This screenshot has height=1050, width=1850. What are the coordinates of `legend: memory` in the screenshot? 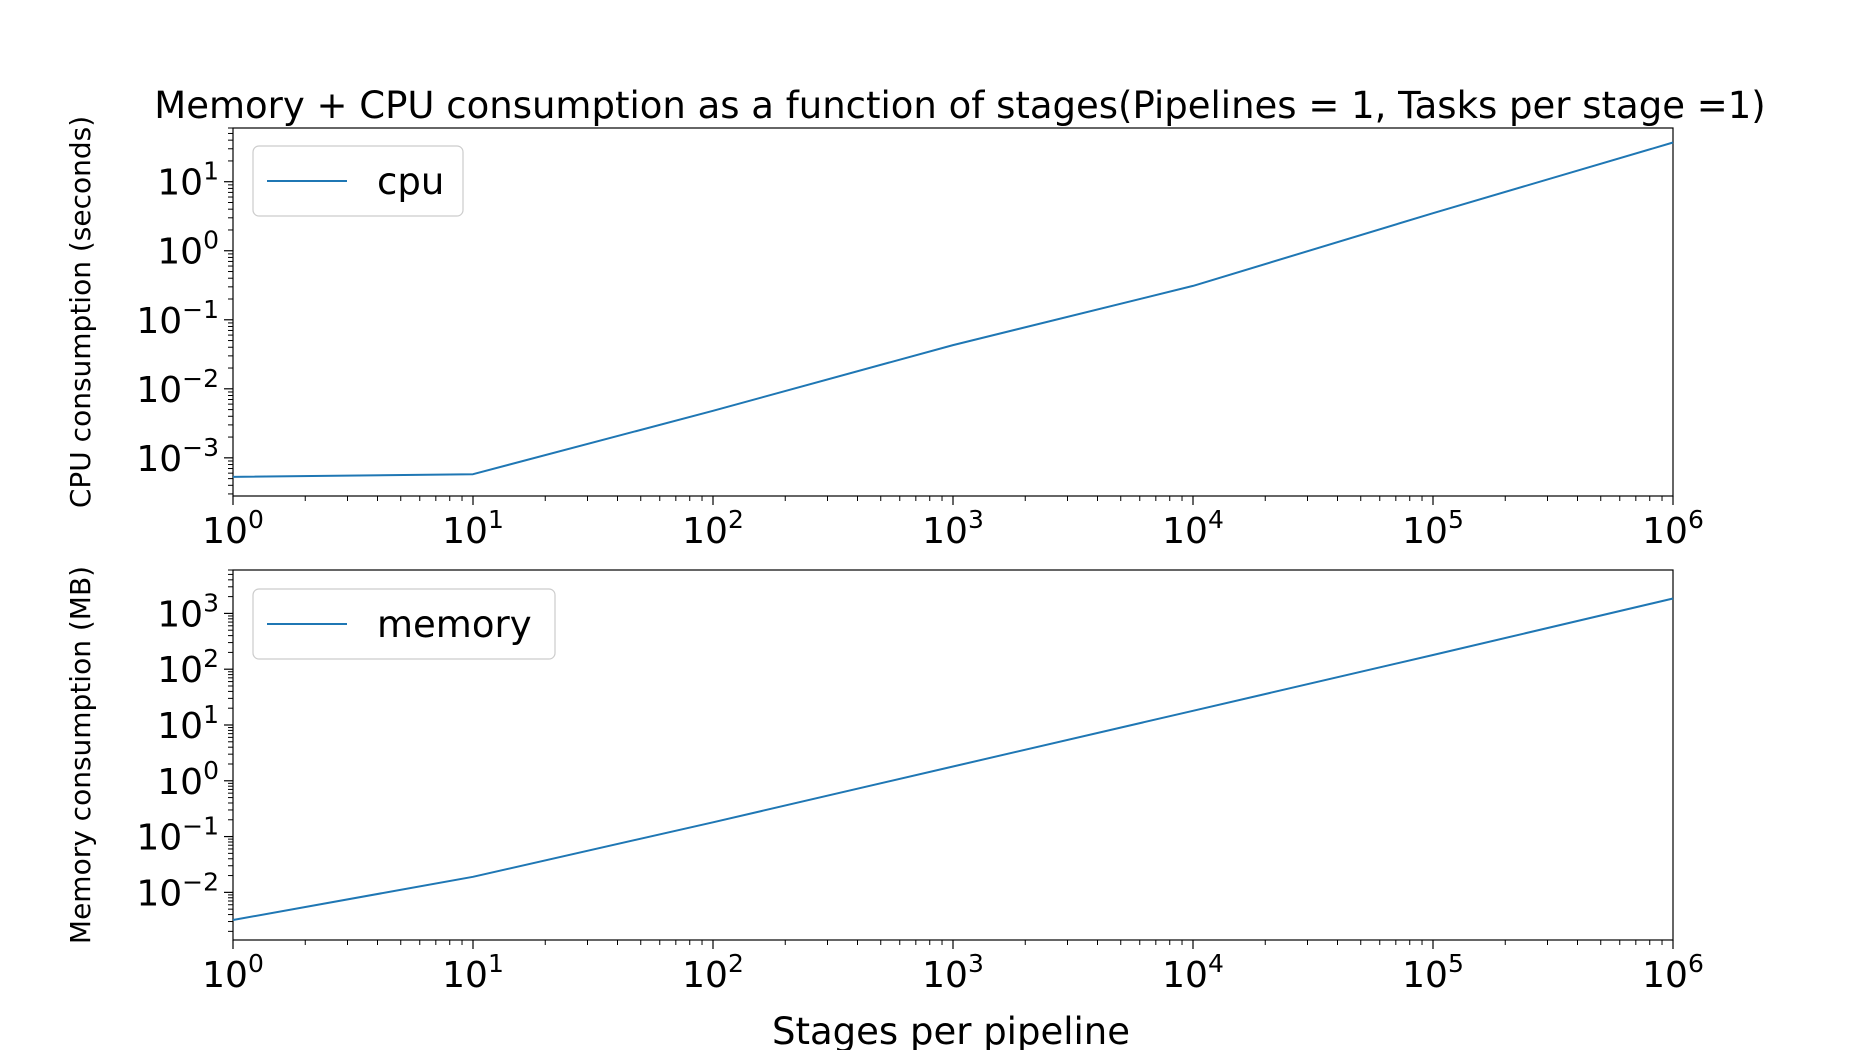 It's located at (404, 624).